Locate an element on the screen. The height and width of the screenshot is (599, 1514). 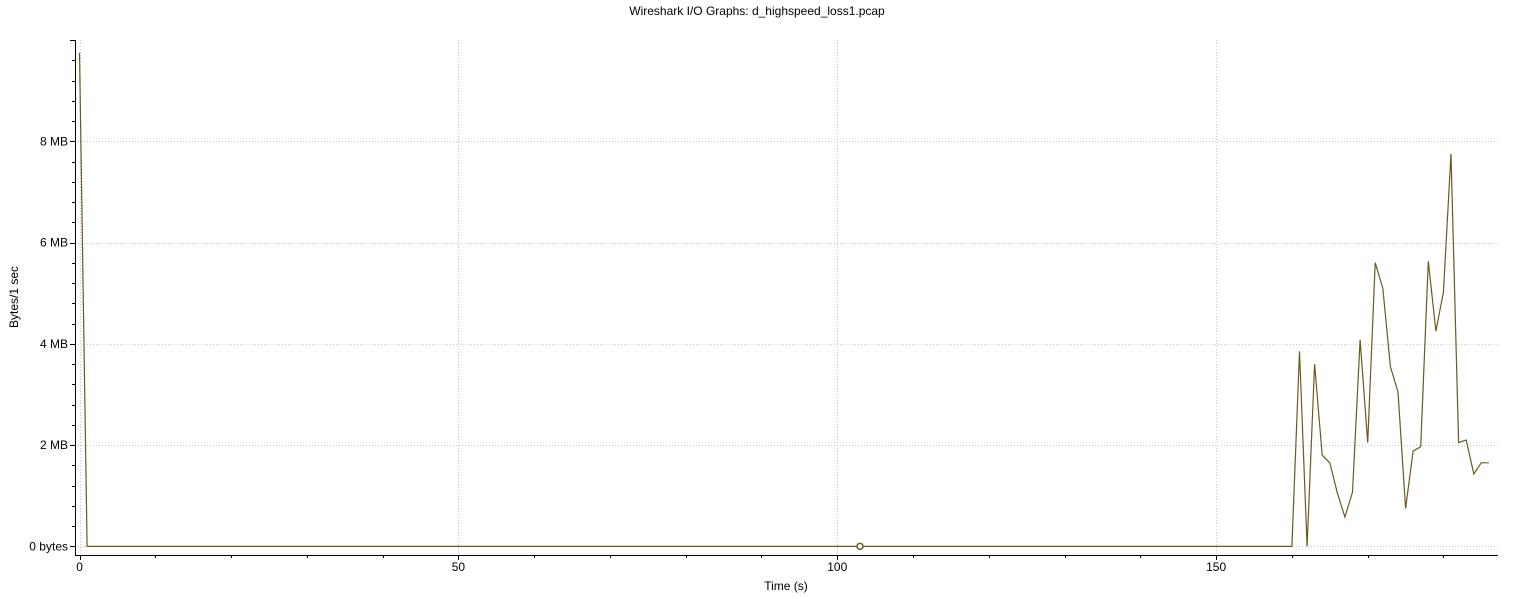
time-marker is located at coordinates (860, 546).